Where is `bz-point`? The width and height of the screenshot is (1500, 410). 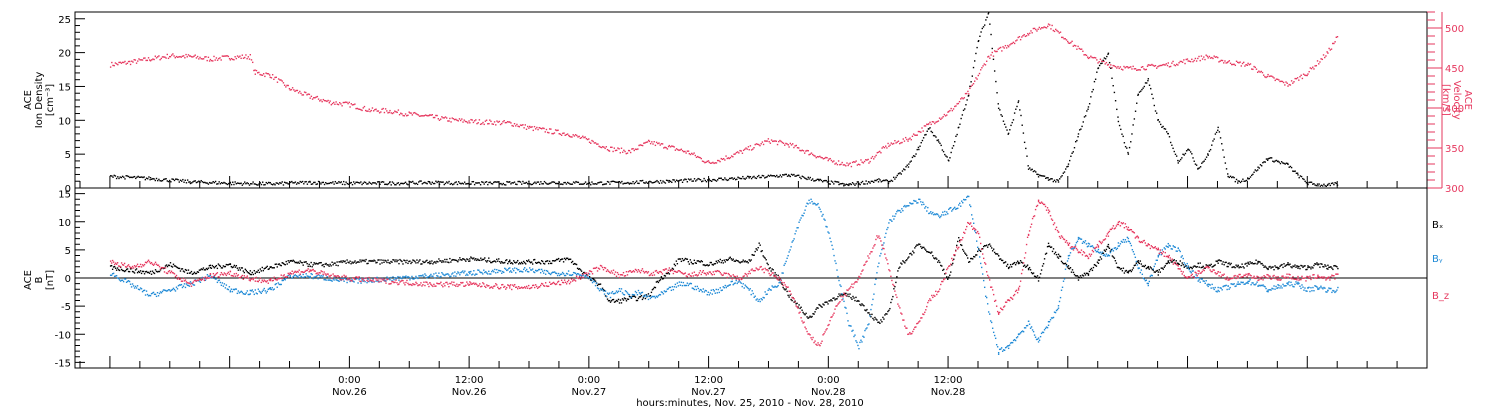
bz-point is located at coordinates (150, 263).